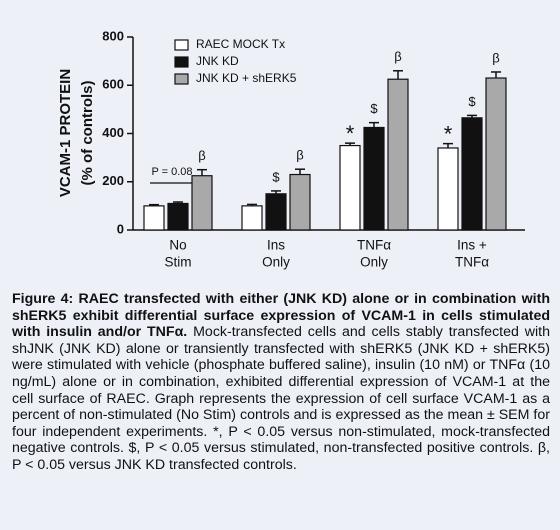 The width and height of the screenshot is (560, 530). Describe the element at coordinates (120, 228) in the screenshot. I see `y-tick-label: 0` at that location.